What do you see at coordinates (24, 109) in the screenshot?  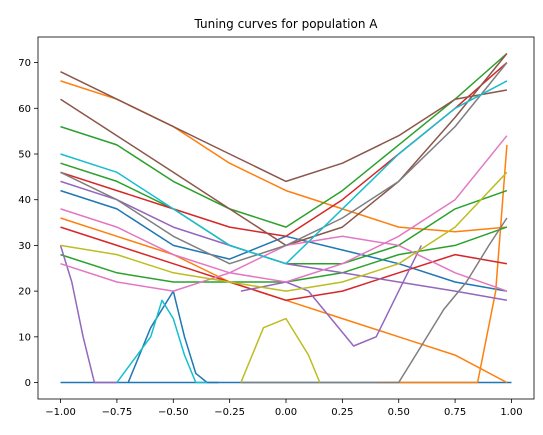 I see `y-tick-label: 60` at bounding box center [24, 109].